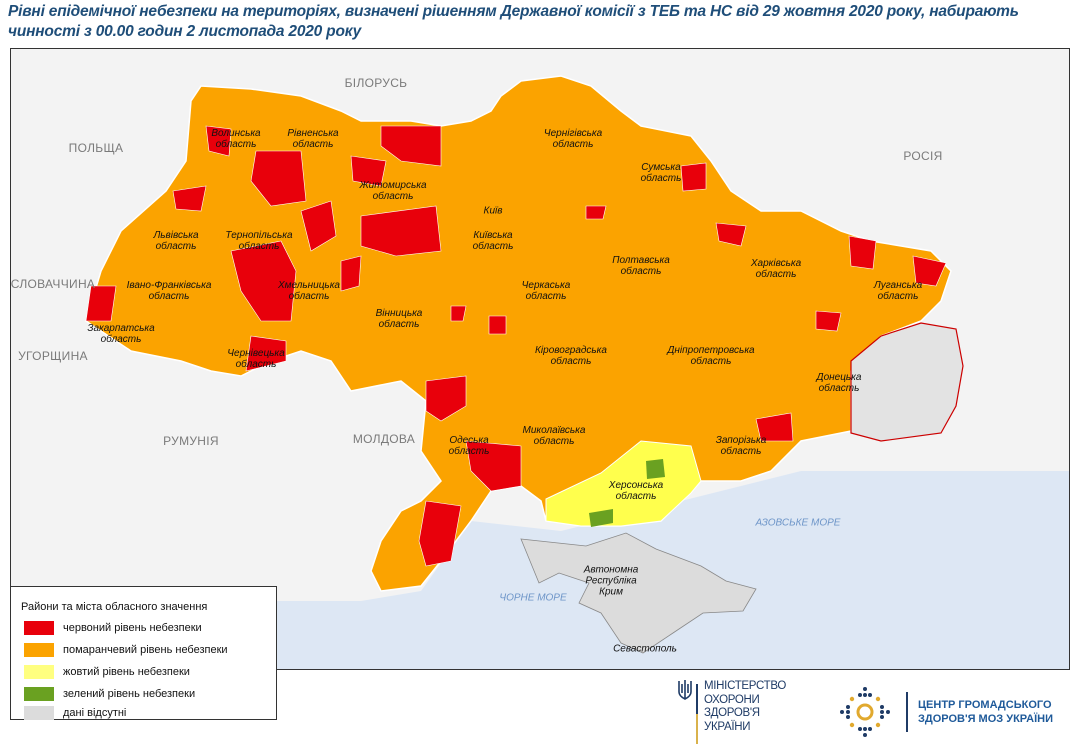 The height and width of the screenshot is (749, 1079). Describe the element at coordinates (865, 712) in the screenshot. I see `phc-emblem-icon` at that location.